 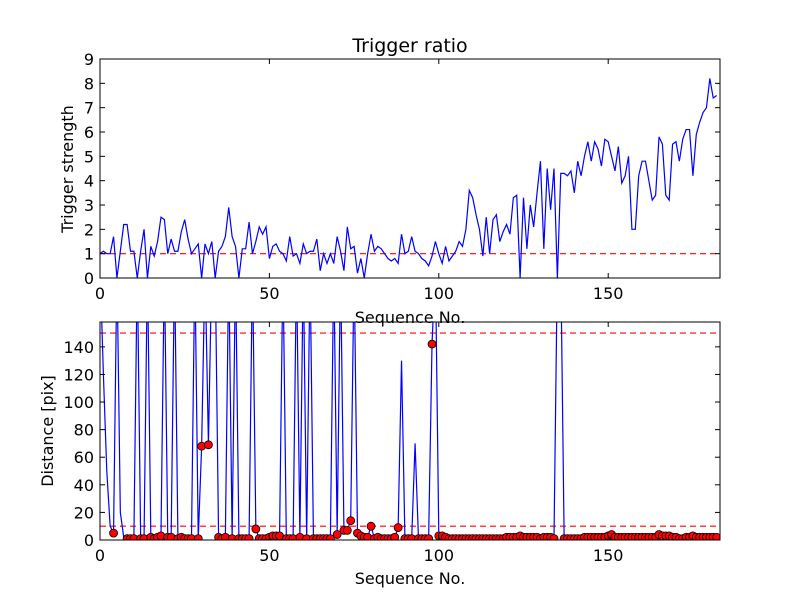 What do you see at coordinates (89, 229) in the screenshot?
I see `y-tick-label: 2` at bounding box center [89, 229].